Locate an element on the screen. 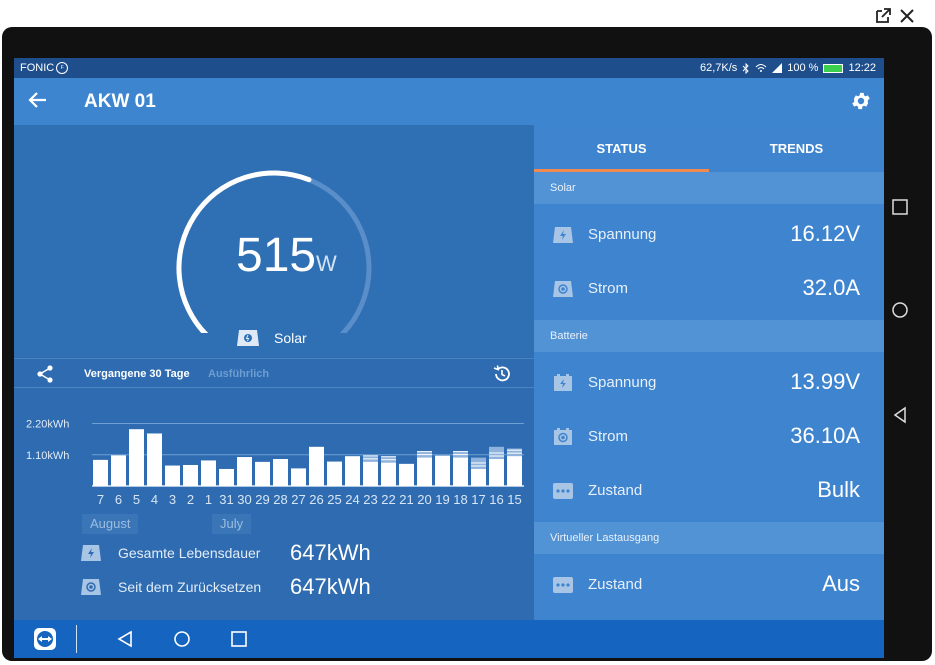  wifi-icon is located at coordinates (761, 68).